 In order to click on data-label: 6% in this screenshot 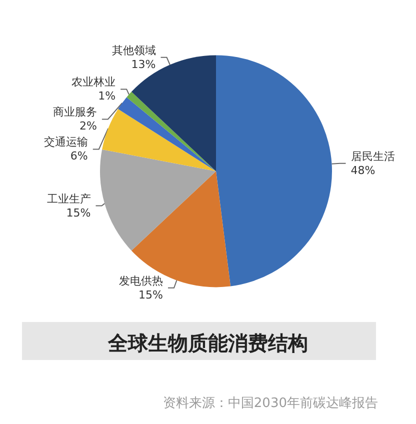, I will do `click(79, 156)`.